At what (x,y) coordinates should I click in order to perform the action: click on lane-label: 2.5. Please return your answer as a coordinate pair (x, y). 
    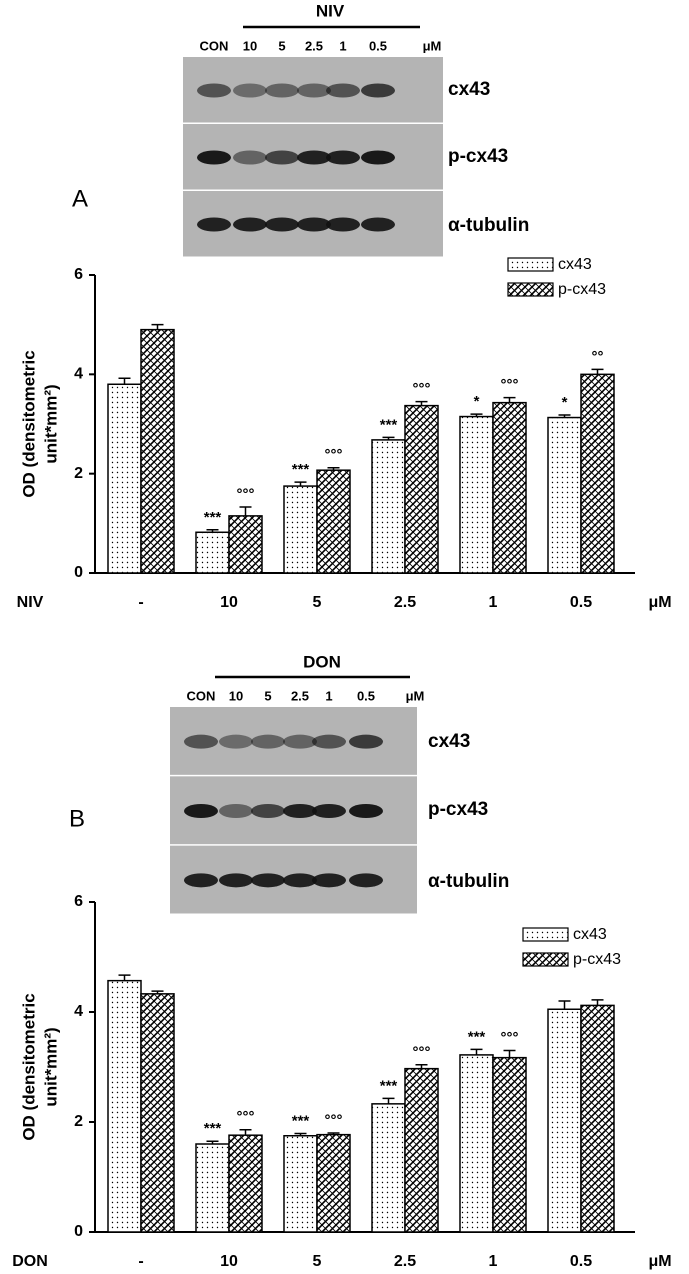
    Looking at the image, I should click on (300, 695).